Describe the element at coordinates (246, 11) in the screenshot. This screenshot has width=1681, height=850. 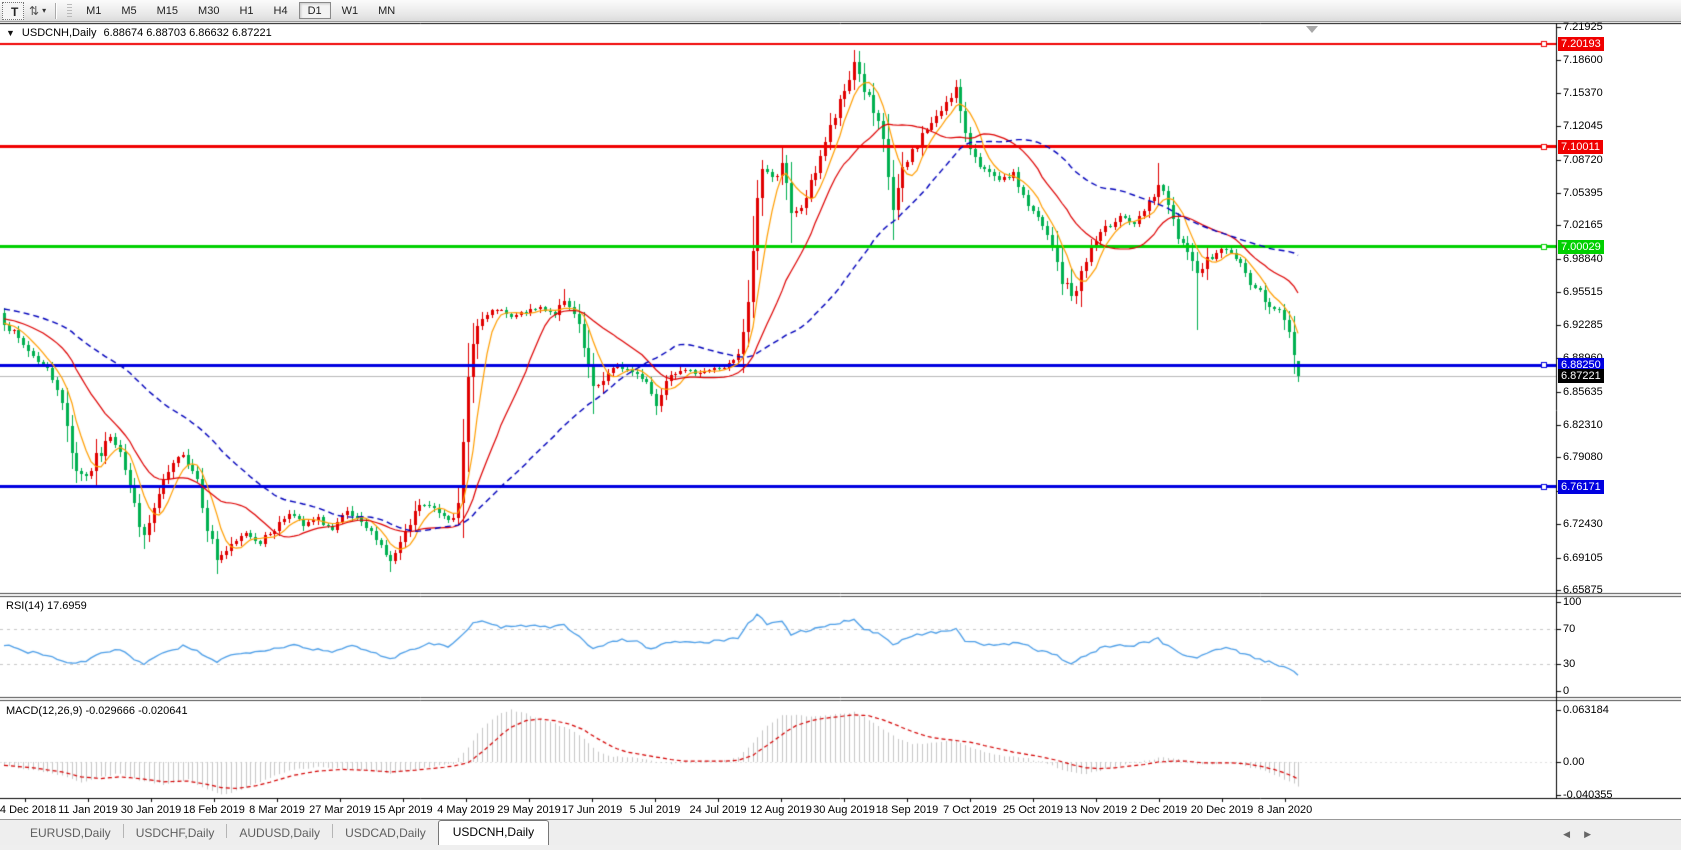
I see `timeframe-button-h1: H1` at that location.